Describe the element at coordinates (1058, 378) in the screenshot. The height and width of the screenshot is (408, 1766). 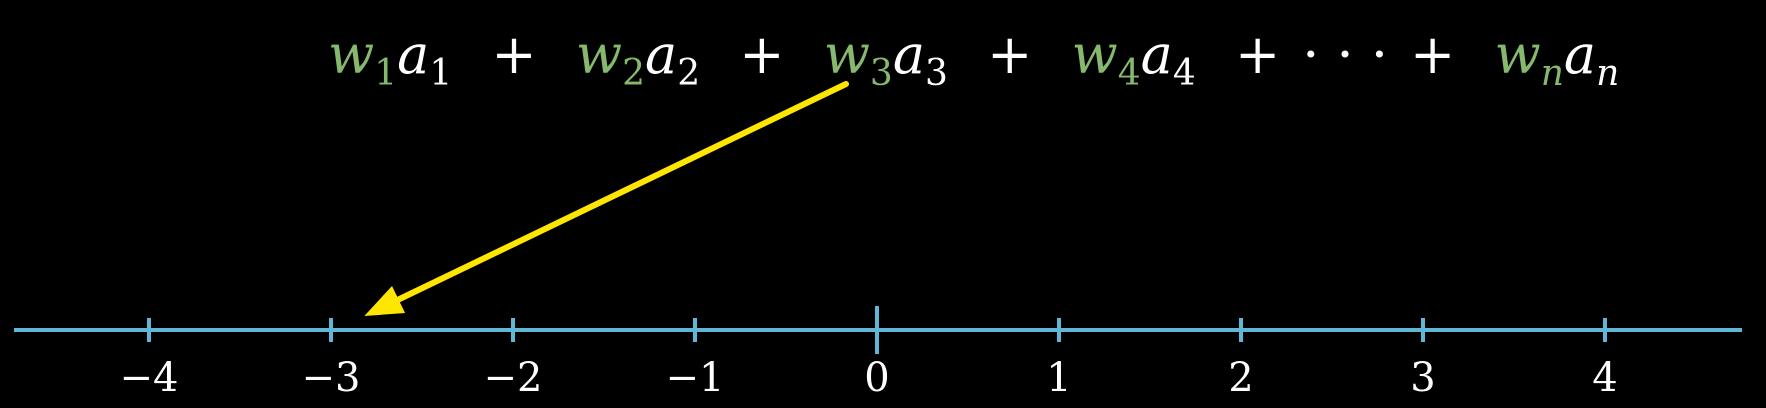
I see `tick-label: 1` at that location.